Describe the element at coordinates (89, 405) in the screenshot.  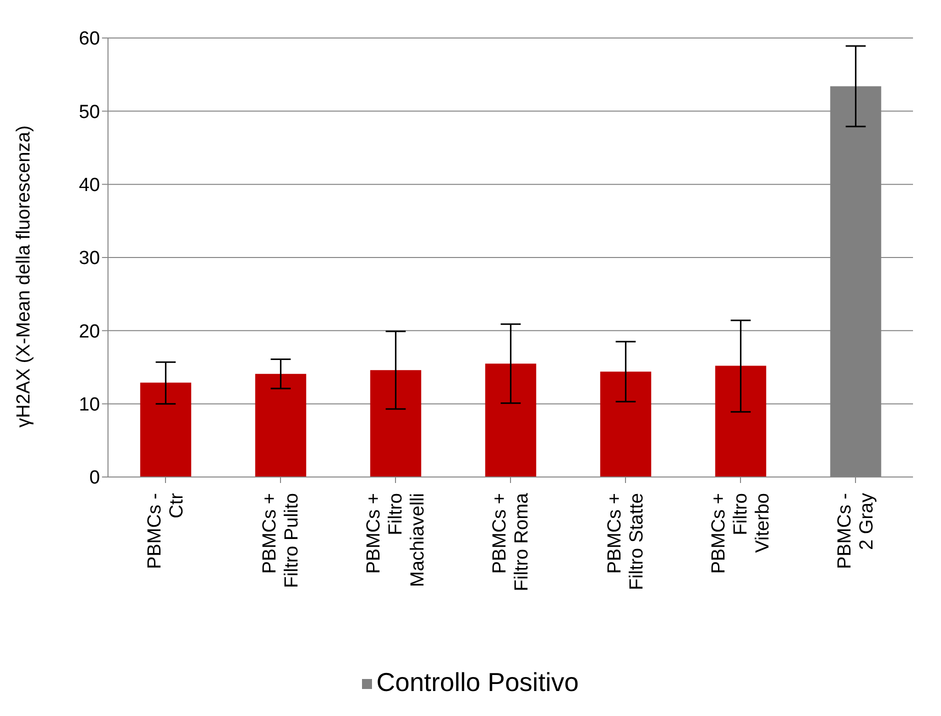
I see `y-tick-label: 10` at that location.